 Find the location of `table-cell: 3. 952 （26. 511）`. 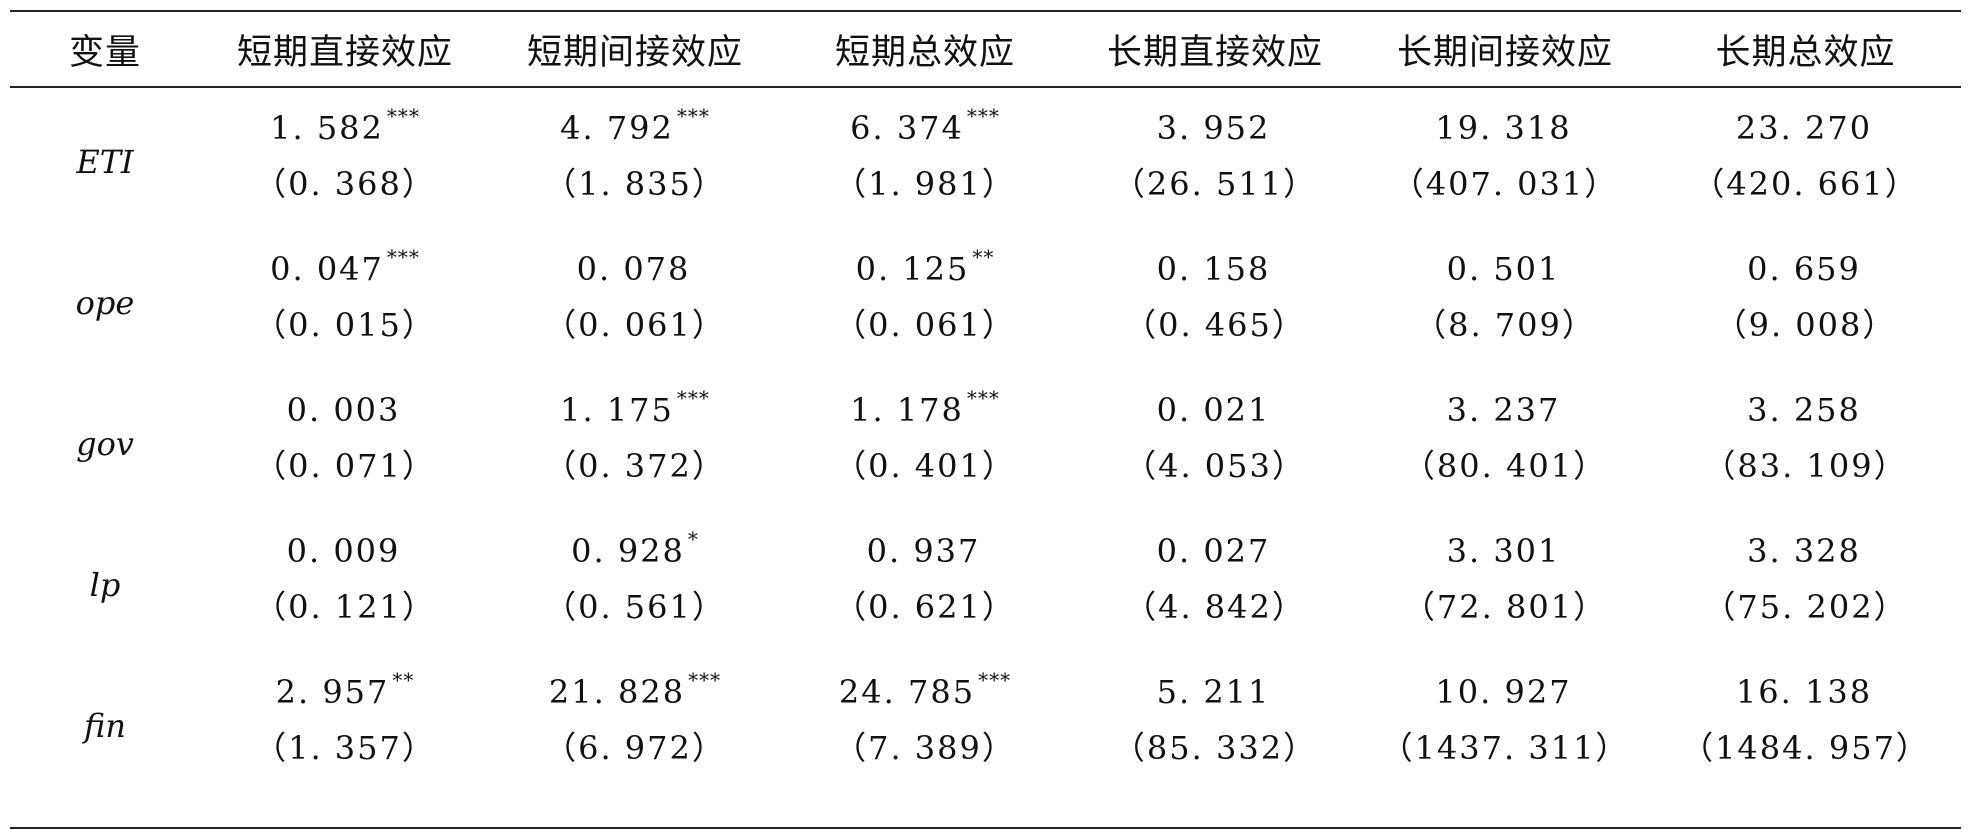

table-cell: 3. 952 （26. 511） is located at coordinates (1215, 176).